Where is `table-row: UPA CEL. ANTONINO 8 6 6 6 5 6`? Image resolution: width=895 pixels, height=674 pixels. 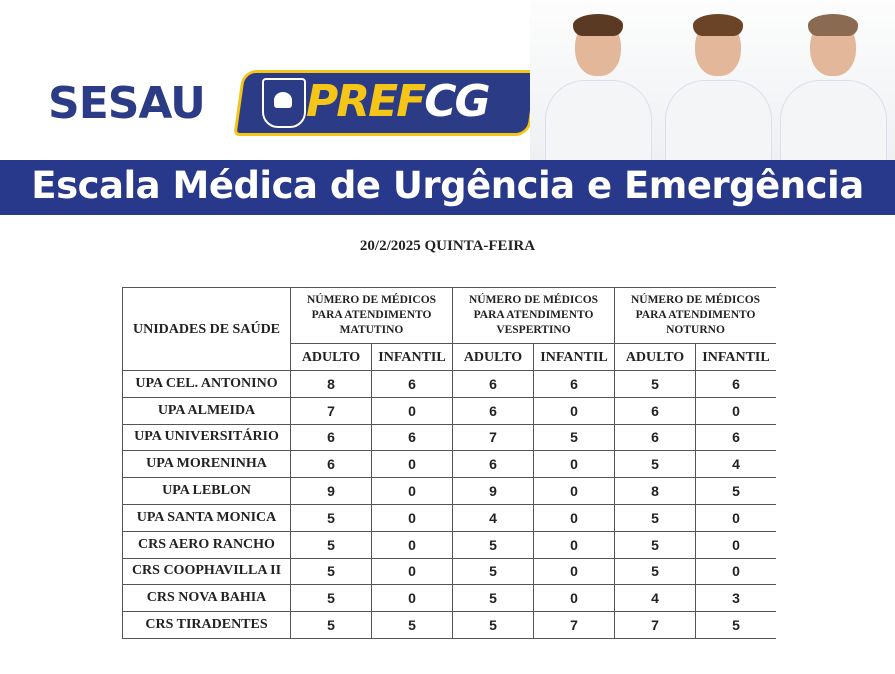 table-row: UPA CEL. ANTONINO 8 6 6 6 5 6 is located at coordinates (449, 384).